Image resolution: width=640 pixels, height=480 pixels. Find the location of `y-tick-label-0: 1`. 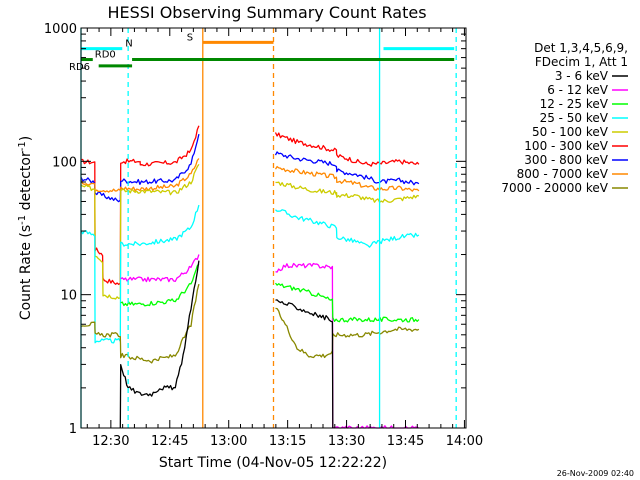

y-tick-label-0: 1 is located at coordinates (73, 429).